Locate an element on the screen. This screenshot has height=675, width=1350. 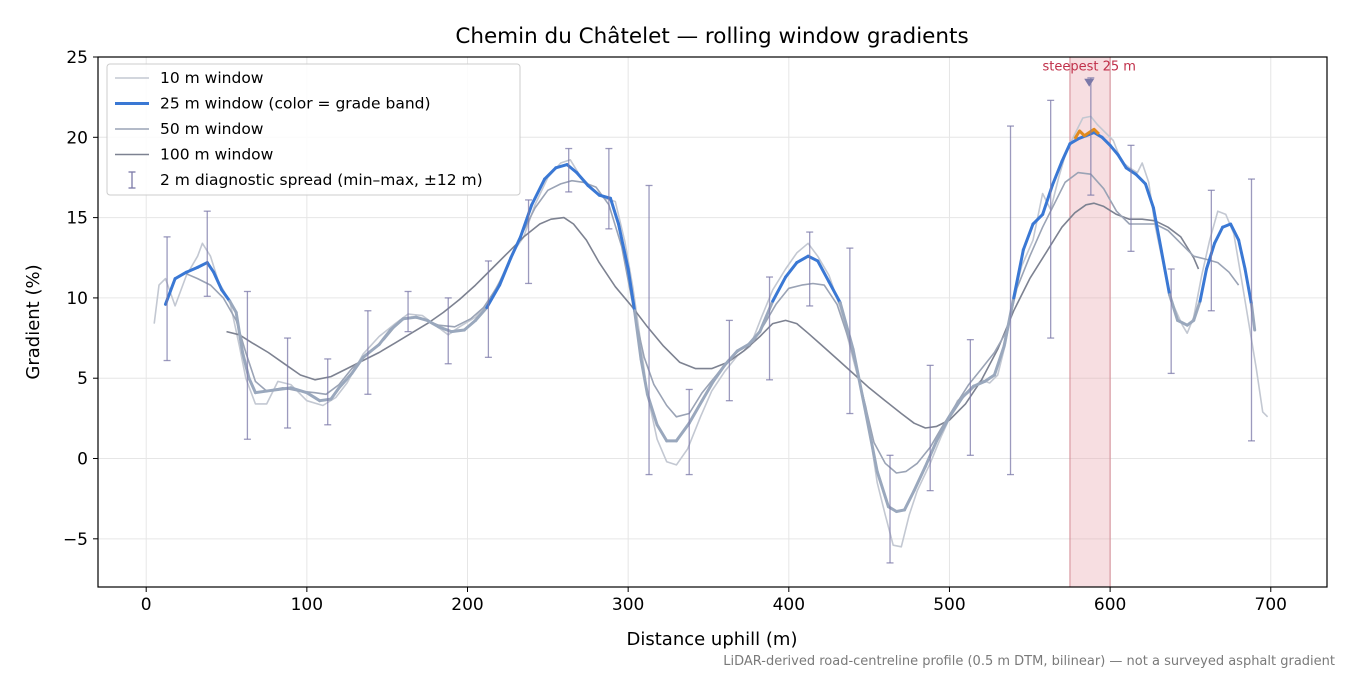
x-tick-label: 400 is located at coordinates (789, 605).